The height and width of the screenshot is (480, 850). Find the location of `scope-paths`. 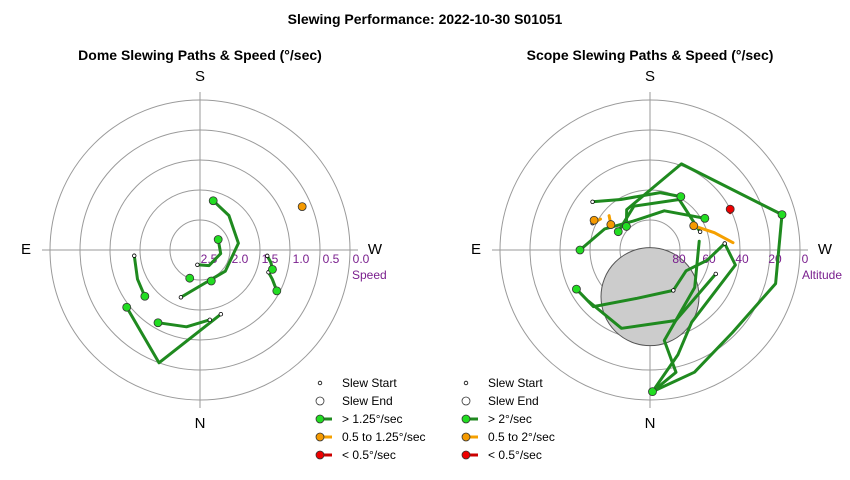

scope-paths is located at coordinates (679, 279).